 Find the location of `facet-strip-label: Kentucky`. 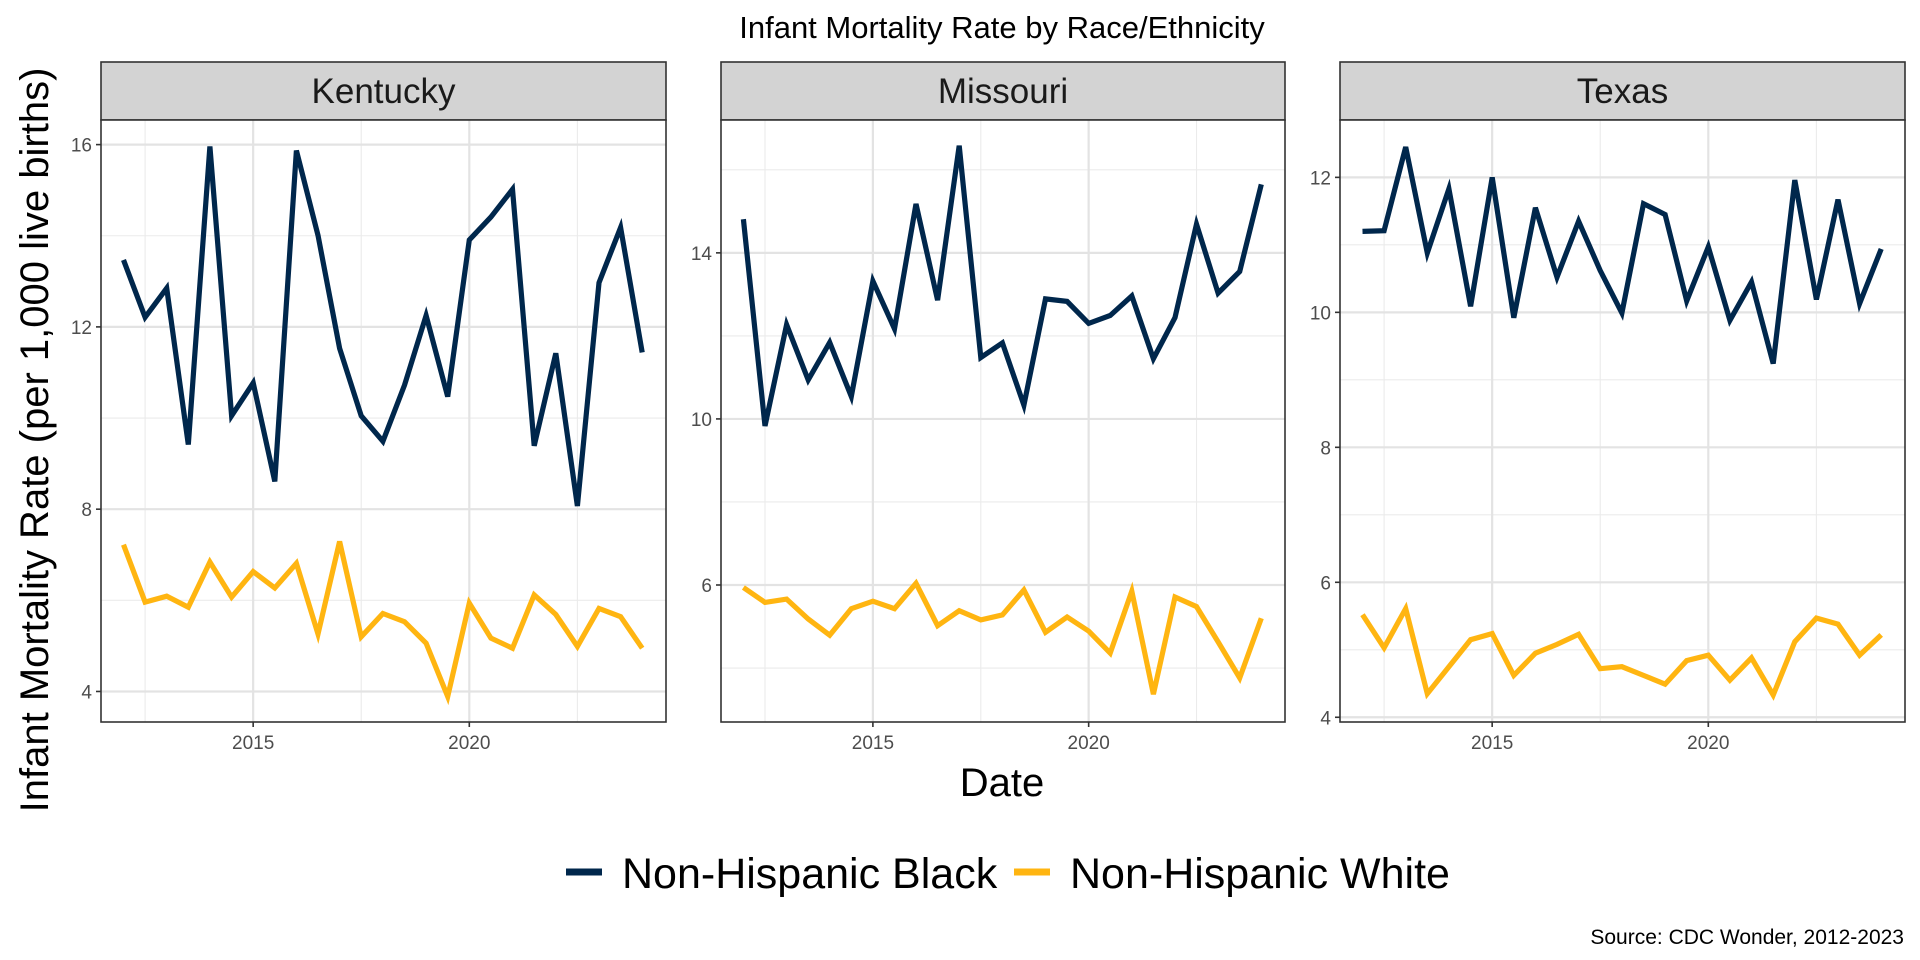

facet-strip-label: Kentucky is located at coordinates (384, 91).